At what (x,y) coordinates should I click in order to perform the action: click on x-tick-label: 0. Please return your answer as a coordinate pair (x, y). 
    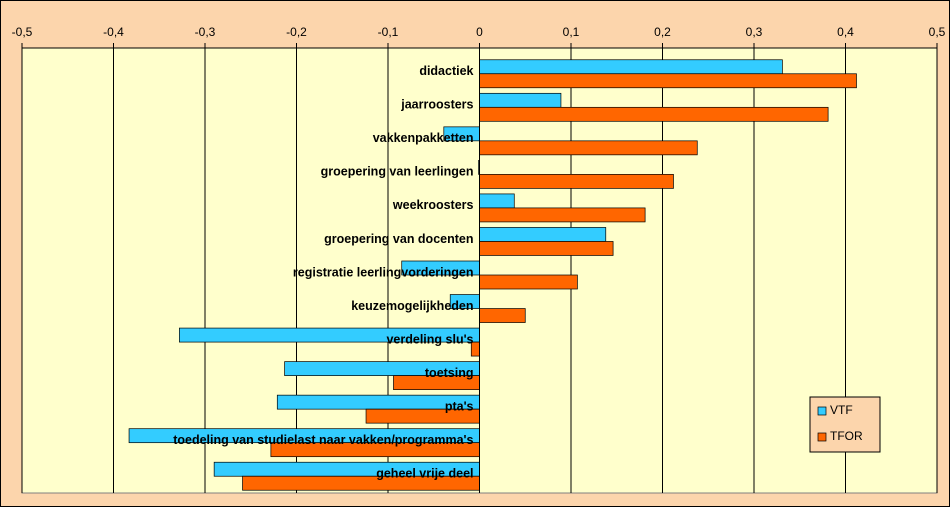
    Looking at the image, I should click on (479, 32).